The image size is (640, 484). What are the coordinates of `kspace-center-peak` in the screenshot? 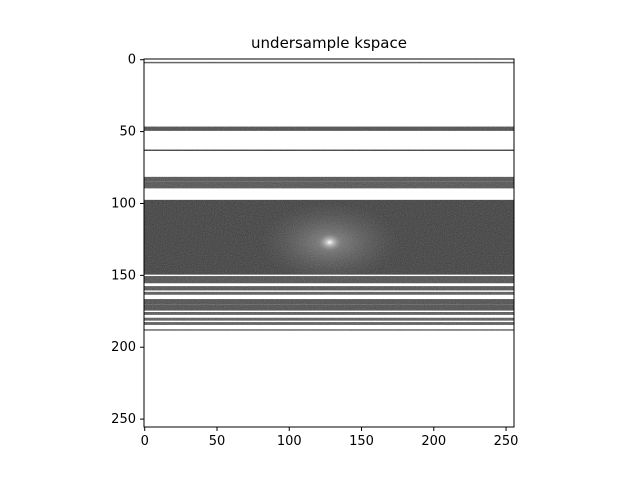 It's located at (329, 242).